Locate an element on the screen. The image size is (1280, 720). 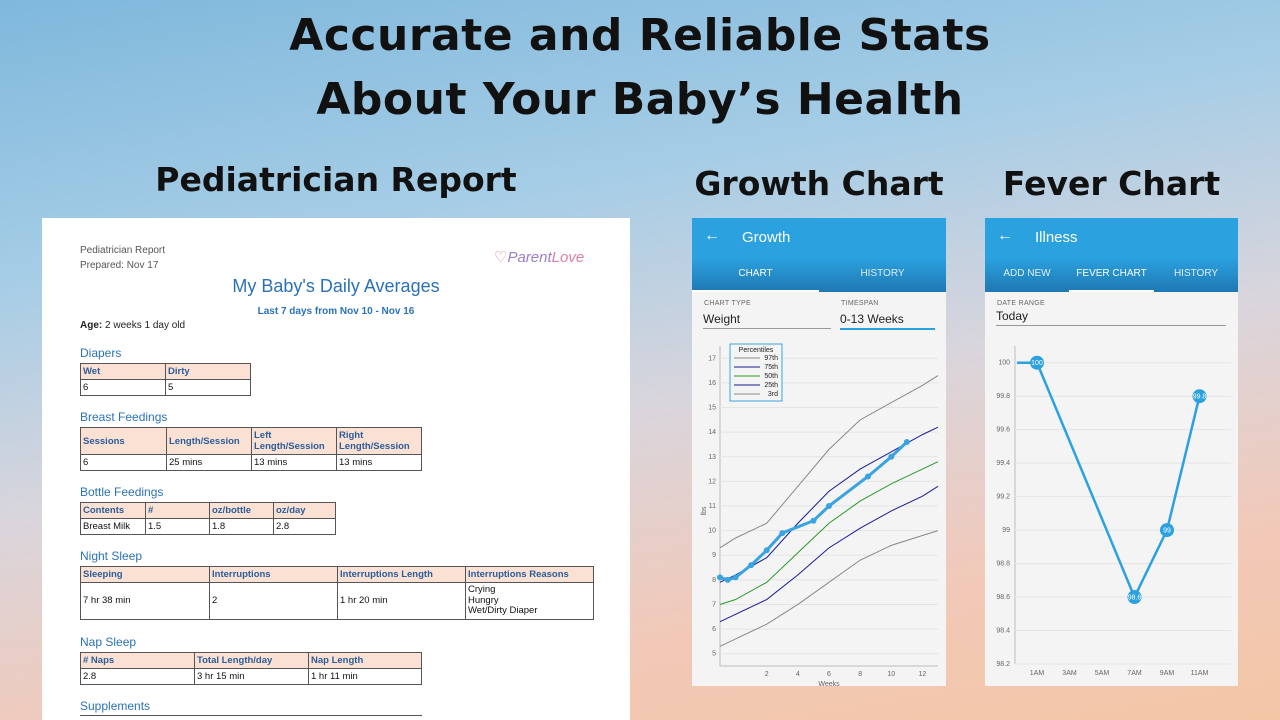
table-cell: 13 mins is located at coordinates (379, 462).